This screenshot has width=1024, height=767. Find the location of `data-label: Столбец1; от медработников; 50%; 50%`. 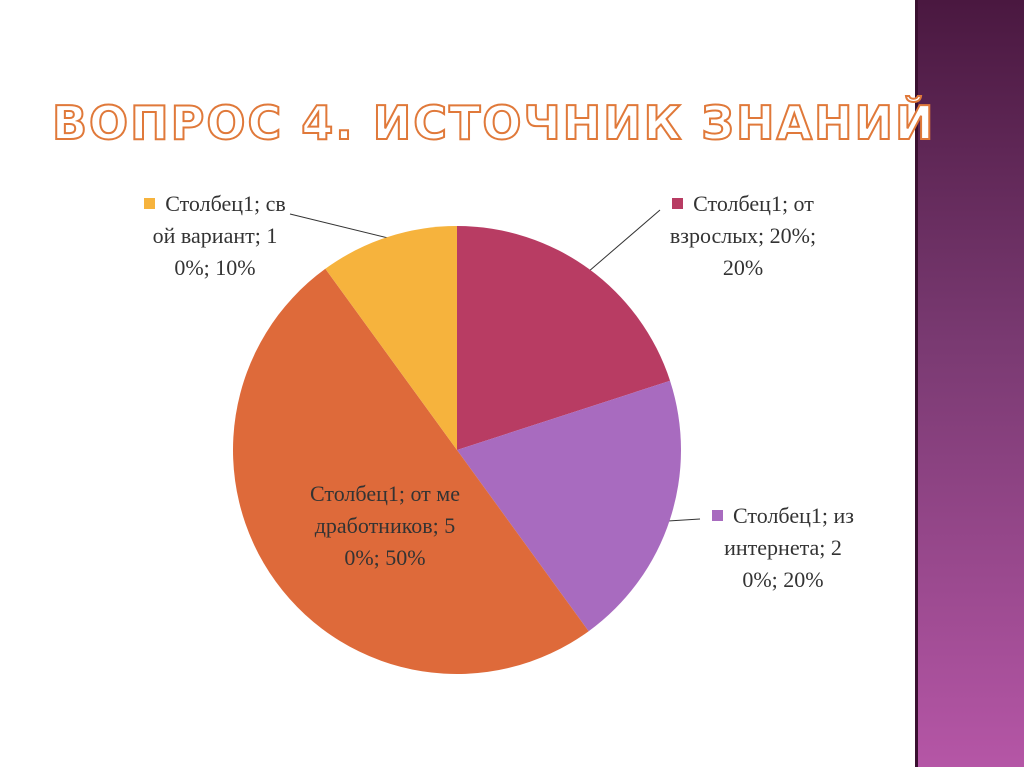

data-label: Столбец1; от медработников; 50%; 50% is located at coordinates (385, 526).